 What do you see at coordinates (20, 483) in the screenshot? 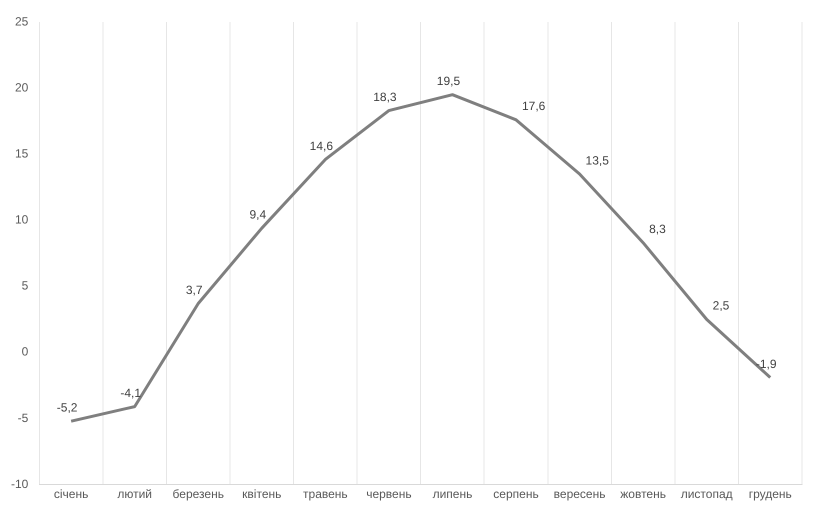
I see `y-tick-label: -10` at bounding box center [20, 483].